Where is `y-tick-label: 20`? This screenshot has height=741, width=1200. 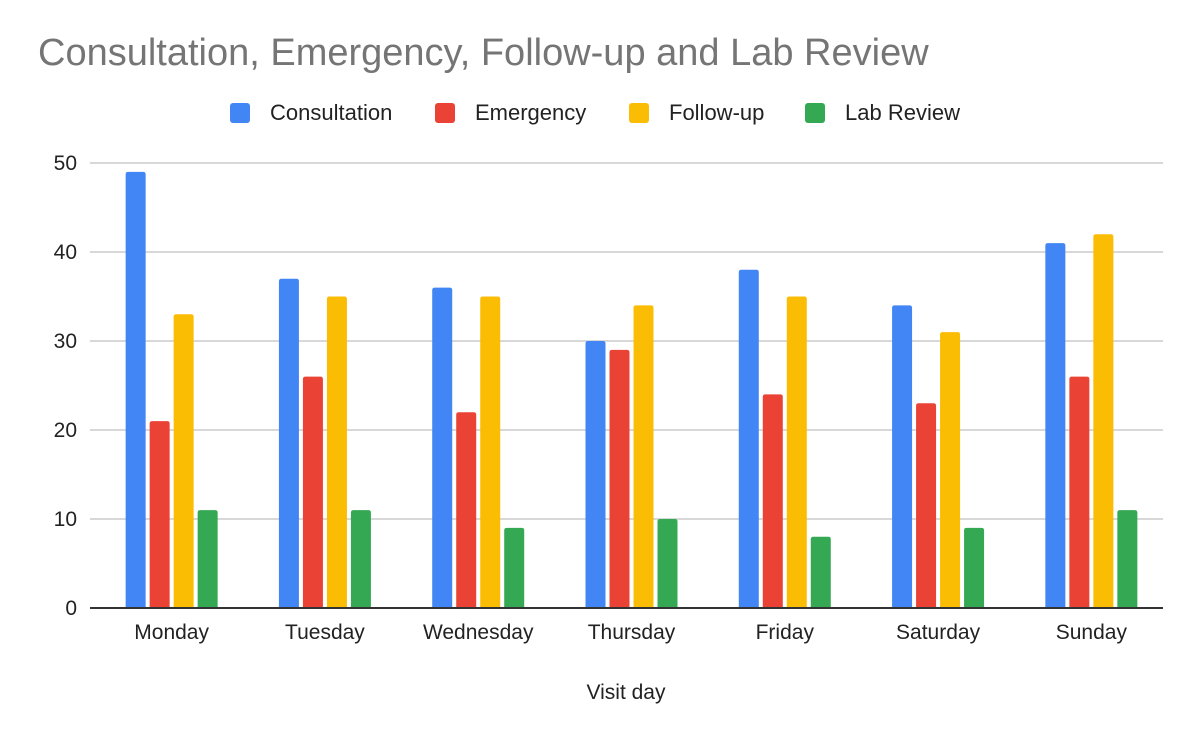 y-tick-label: 20 is located at coordinates (65, 430).